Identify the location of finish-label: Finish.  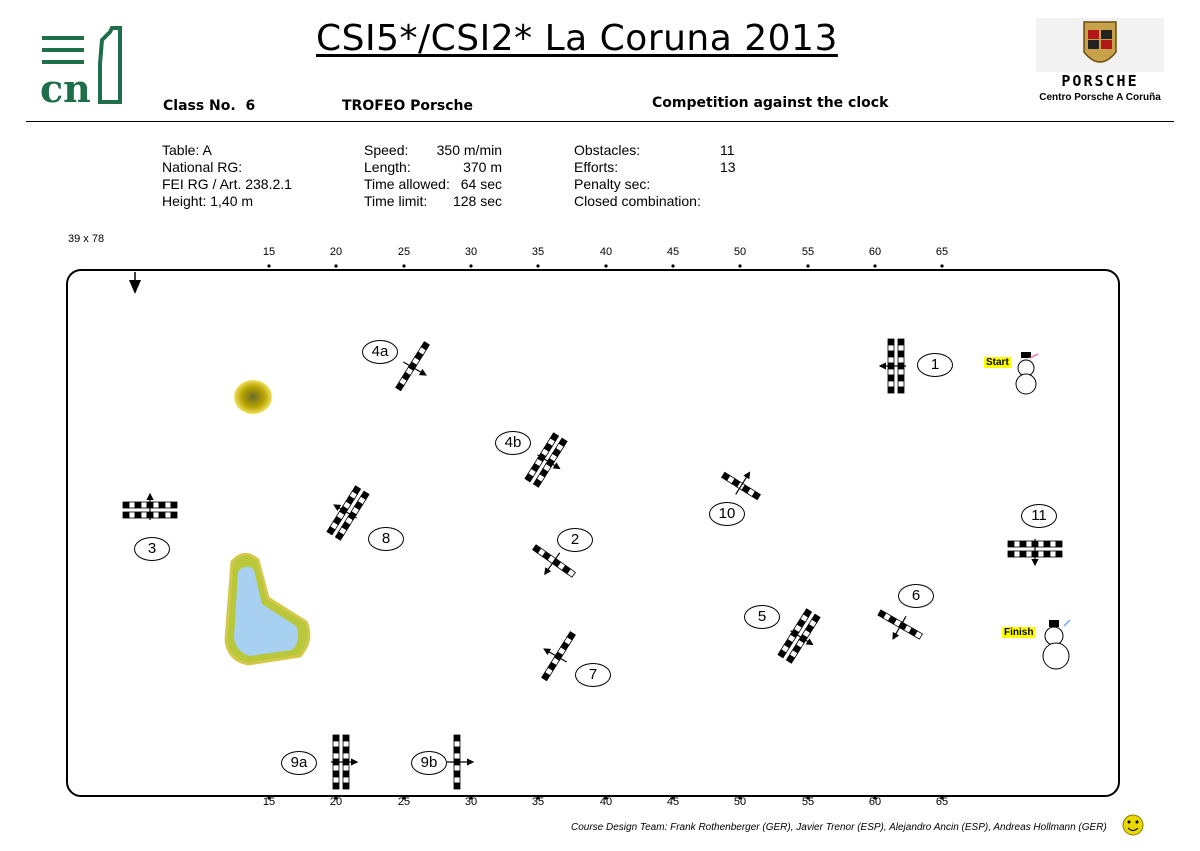
(1019, 632).